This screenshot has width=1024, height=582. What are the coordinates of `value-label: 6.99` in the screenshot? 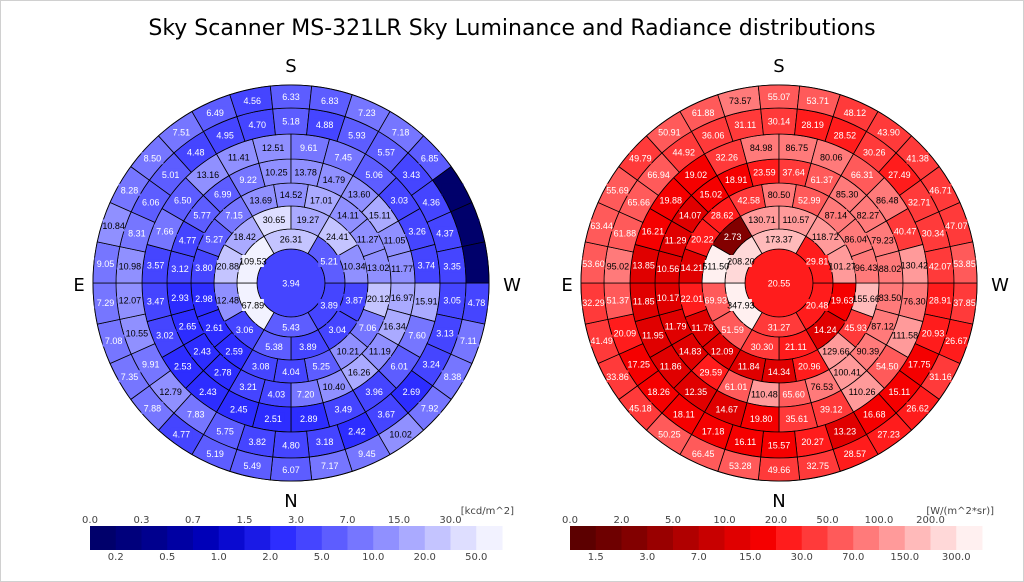 It's located at (223, 195).